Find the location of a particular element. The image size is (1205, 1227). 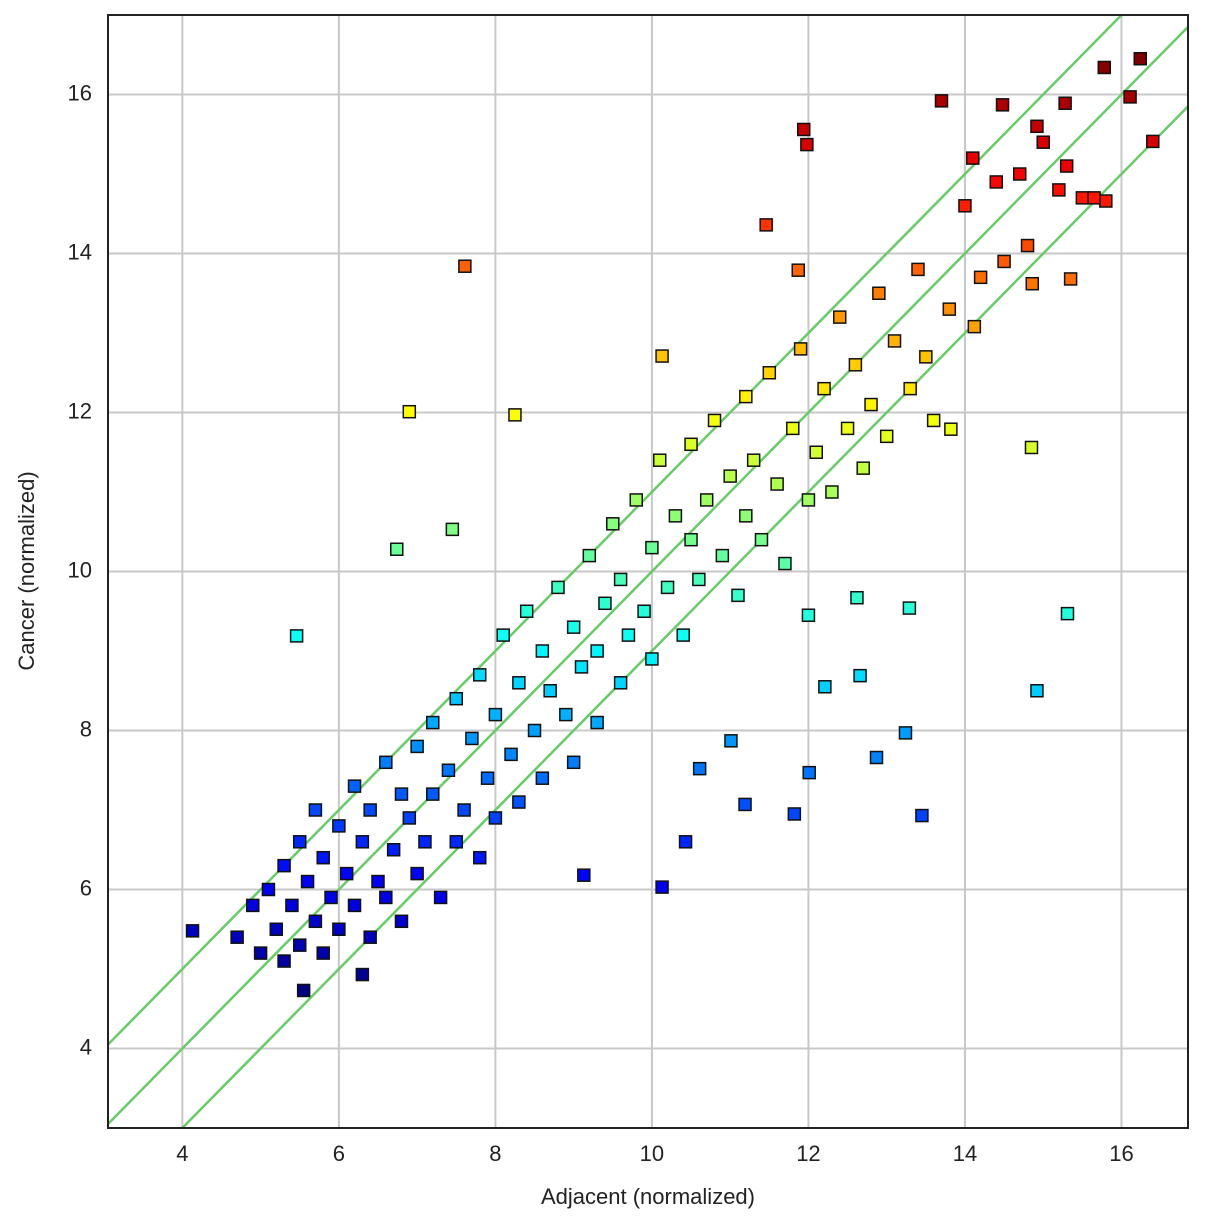

y-tick-label: 8 is located at coordinates (86, 728).